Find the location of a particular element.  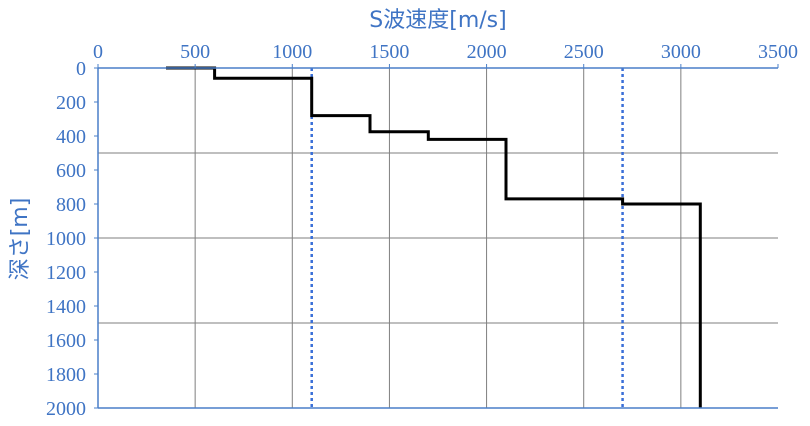

y-tick-label: 1000 is located at coordinates (66, 239).